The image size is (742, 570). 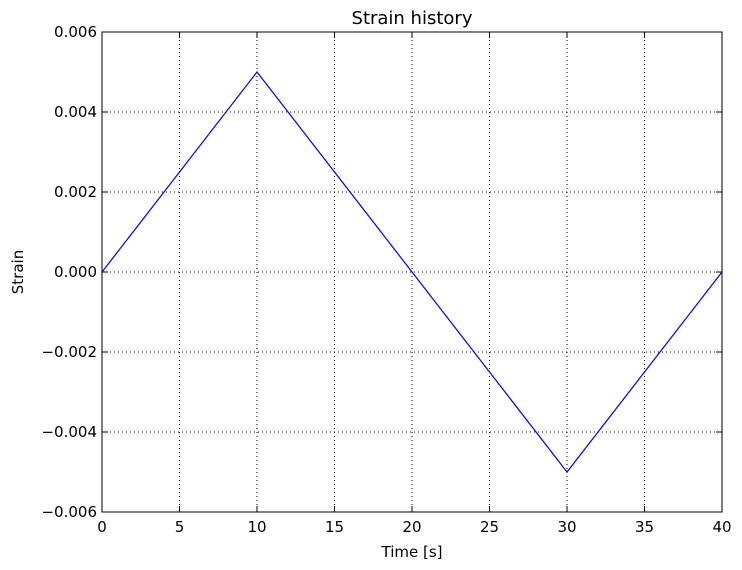 I want to click on y-axis-label: Strain, so click(x=18, y=272).